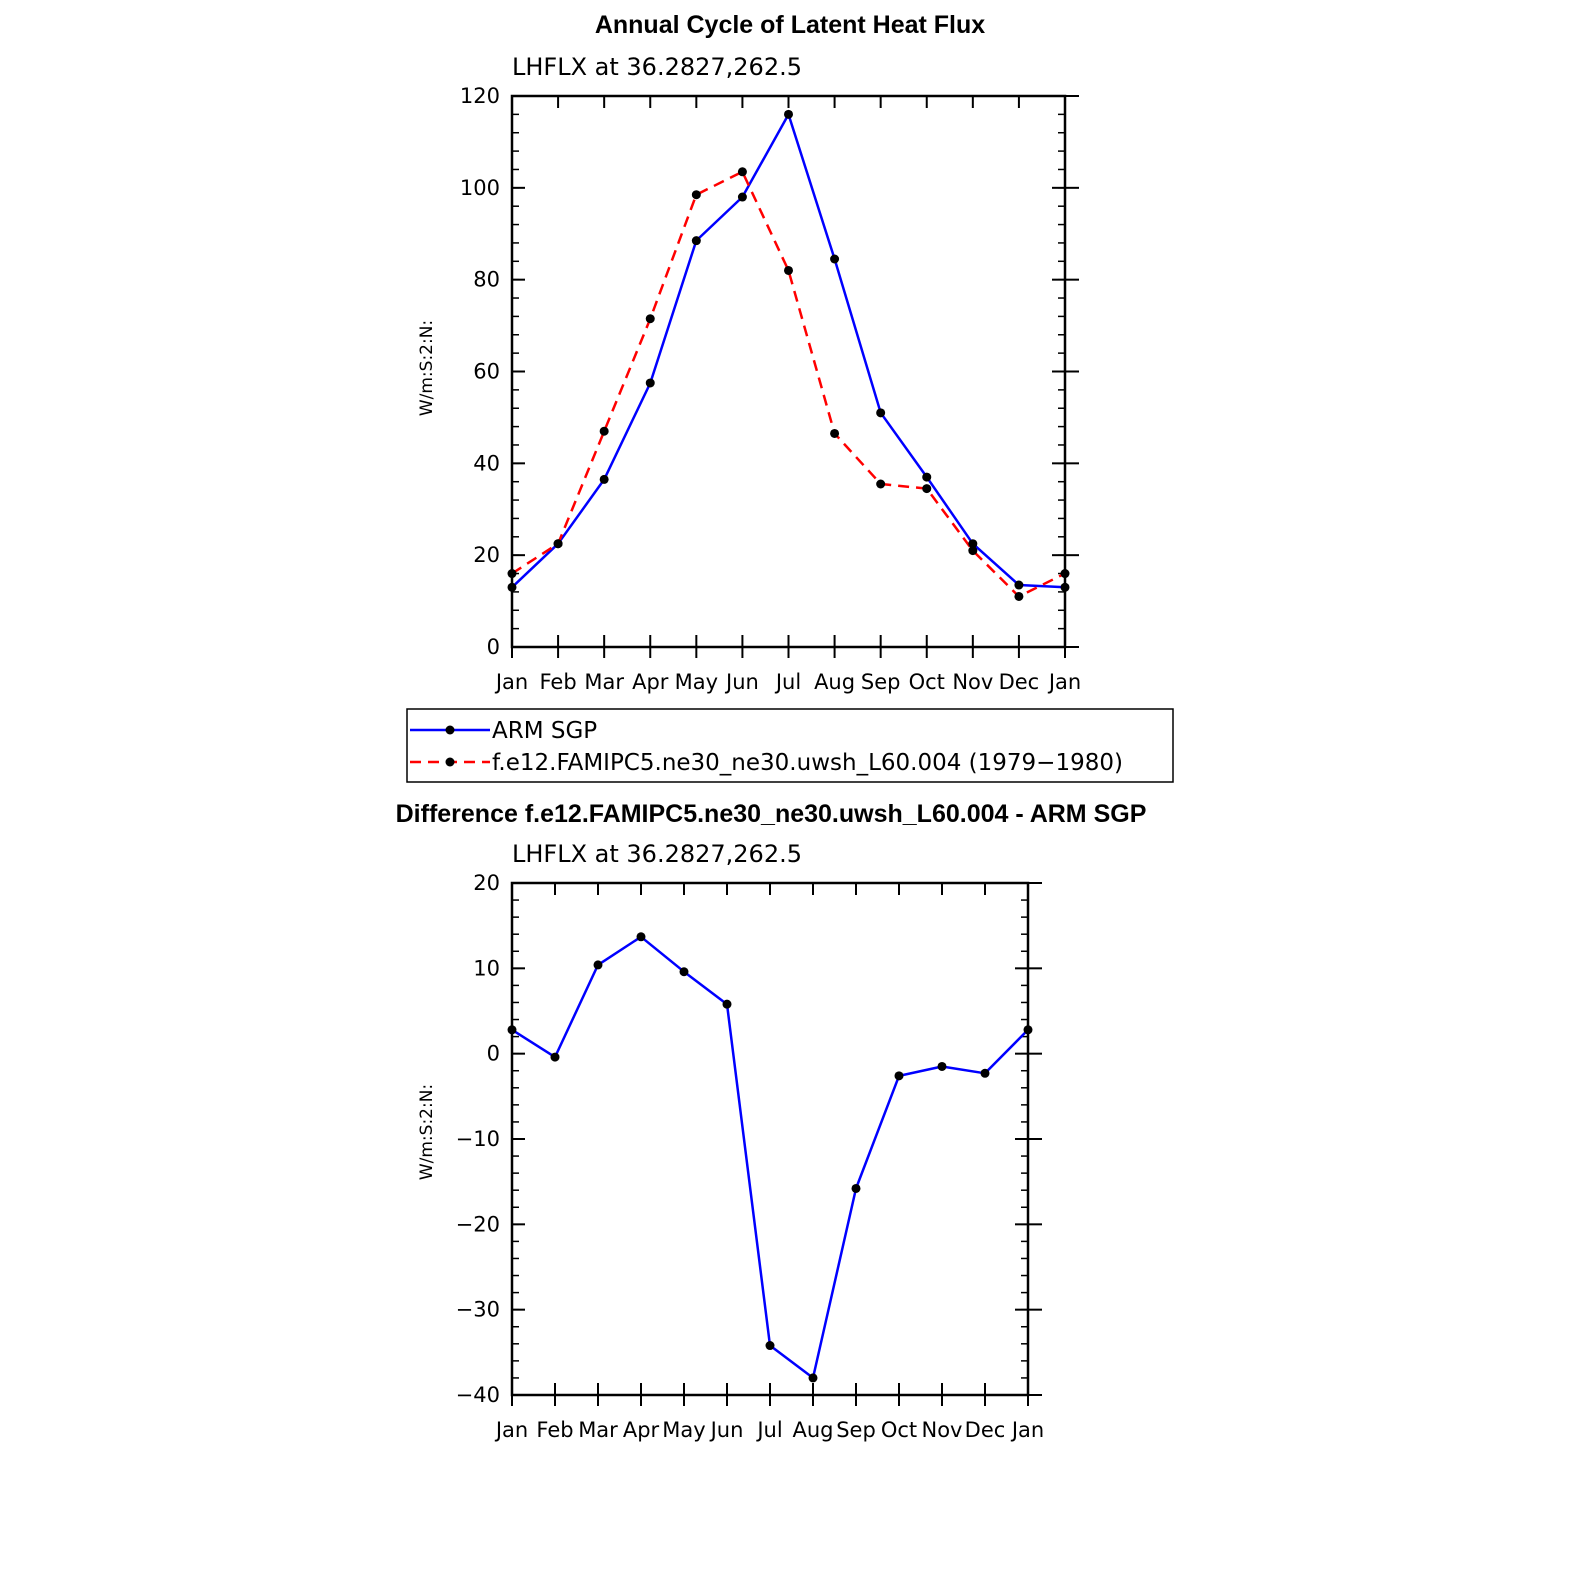 Image resolution: width=1575 pixels, height=1575 pixels. What do you see at coordinates (790, 25) in the screenshot?
I see `chart-title: Annual Cycle of Latent Heat Flux` at bounding box center [790, 25].